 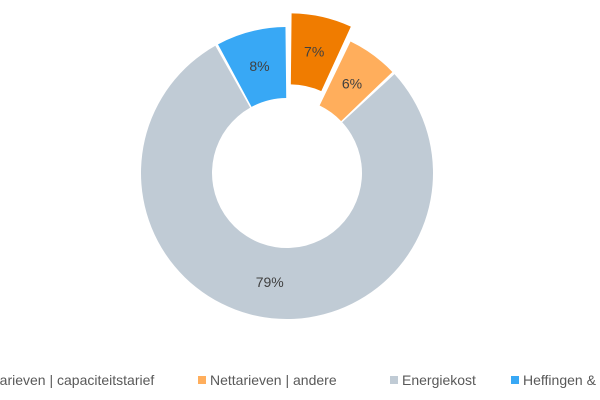 I want to click on slice-nettarieven-capaciteitstarief, so click(x=320, y=52).